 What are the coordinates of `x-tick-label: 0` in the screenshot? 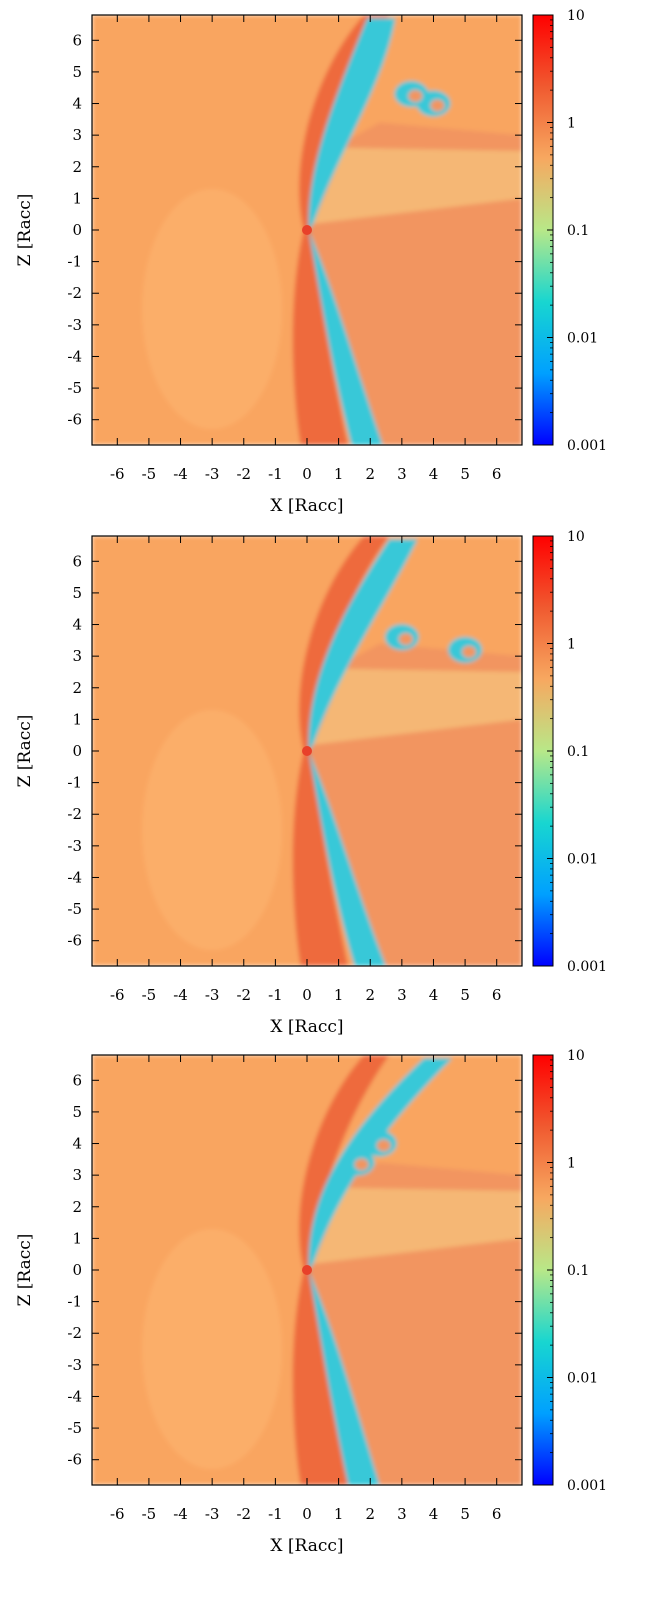 It's located at (307, 995).